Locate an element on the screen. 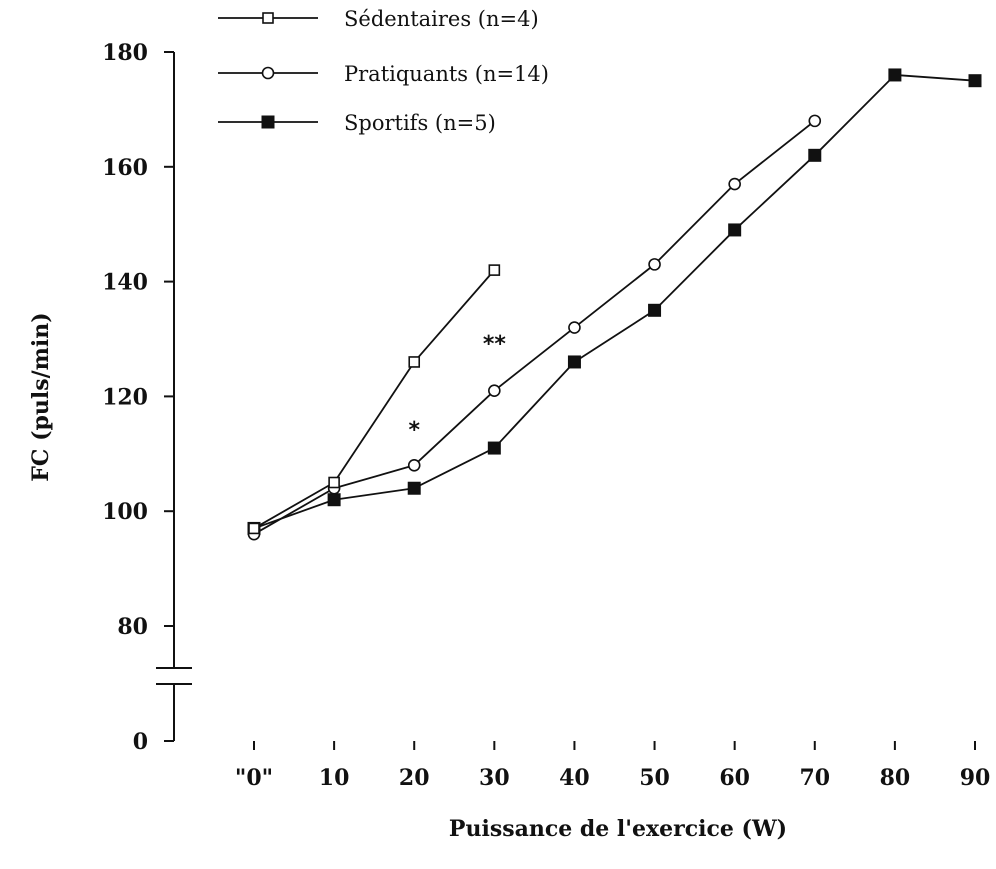  legend-label: Sédentaires (n=4) is located at coordinates (441, 19).